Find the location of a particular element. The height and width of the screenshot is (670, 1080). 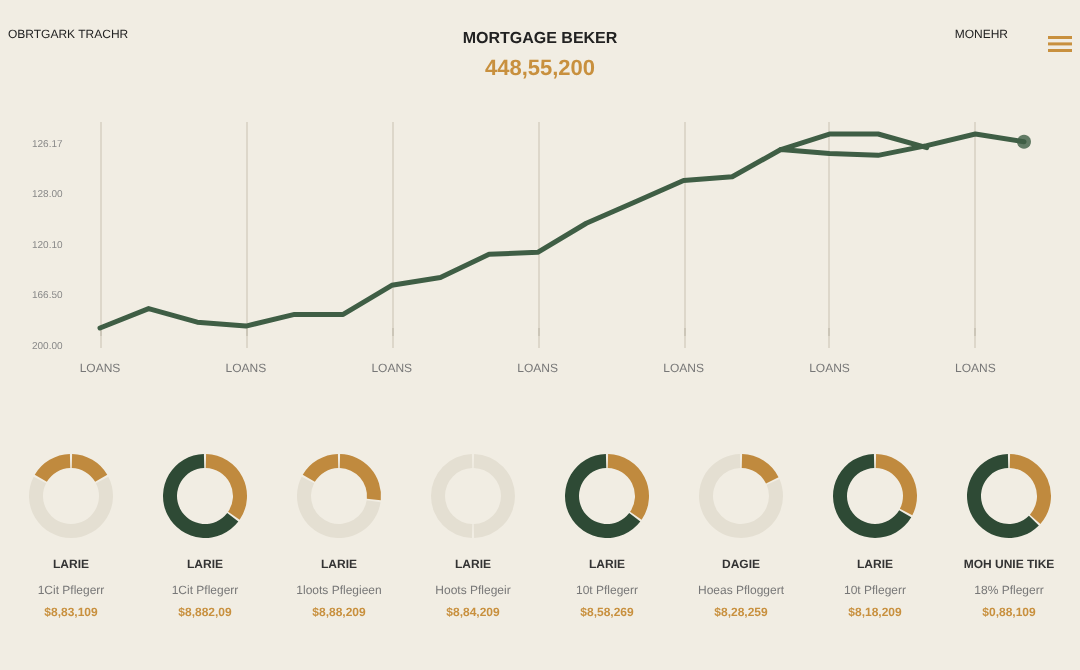

chart-title: MORTGAGE BEKER is located at coordinates (540, 38).